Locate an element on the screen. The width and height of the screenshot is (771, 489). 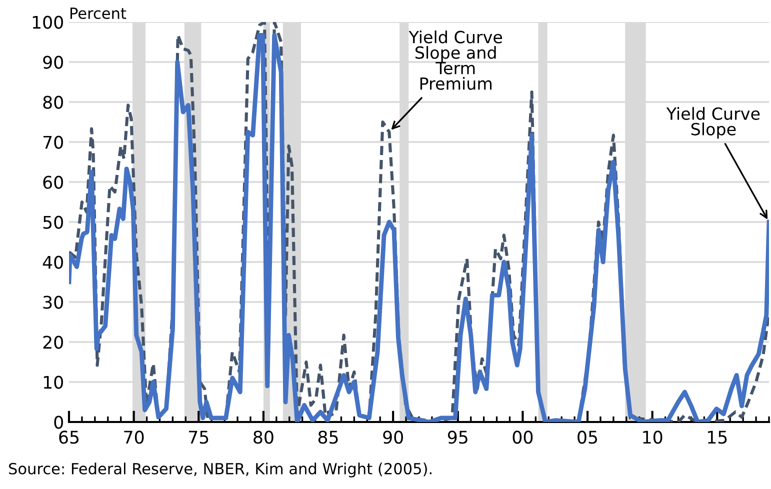
x-tick-label: 00 is located at coordinates (522, 437).